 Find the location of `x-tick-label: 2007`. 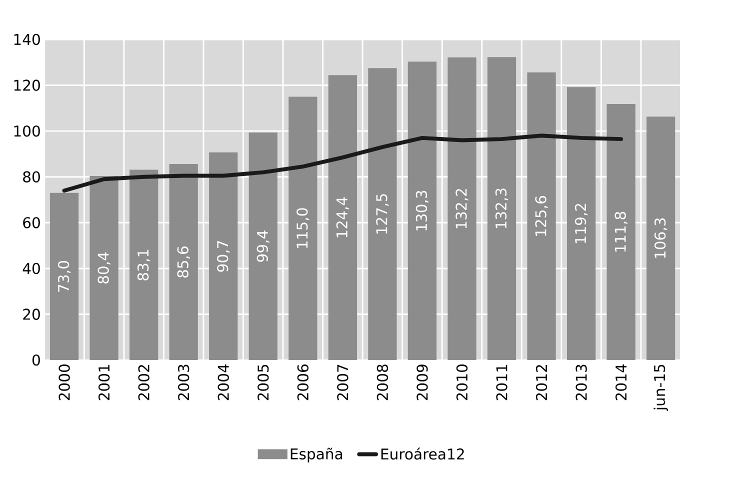

x-tick-label: 2007 is located at coordinates (342, 382).